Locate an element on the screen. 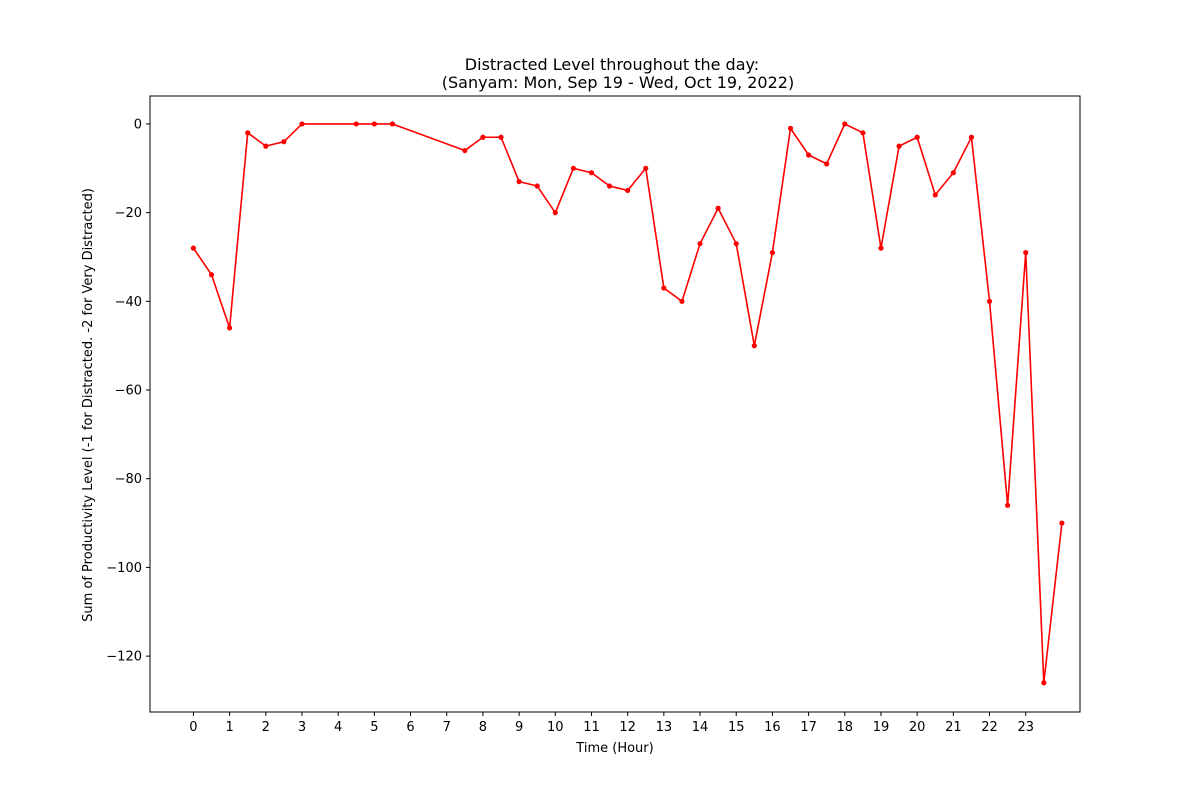  y-tick-label: −120 is located at coordinates (124, 657).